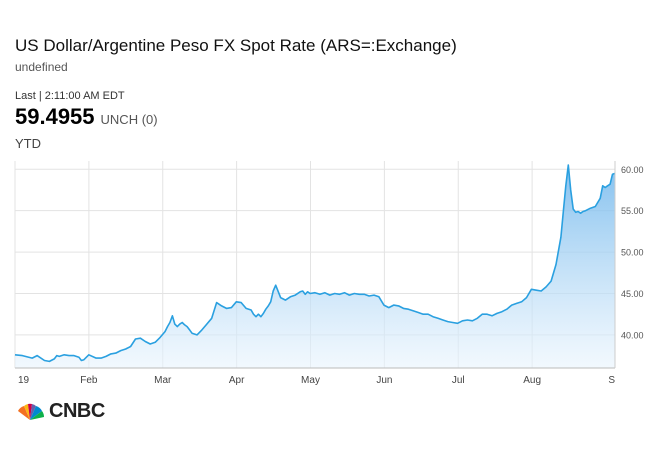 The width and height of the screenshot is (670, 450). Describe the element at coordinates (632, 253) in the screenshot. I see `y-tick-label: 50.00` at that location.